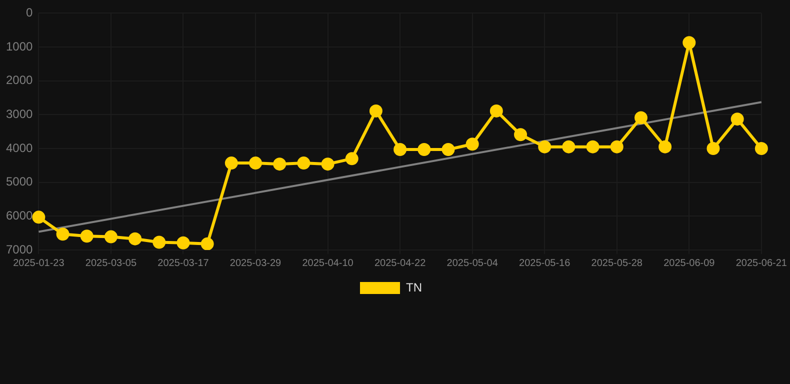 The height and width of the screenshot is (384, 790). What do you see at coordinates (20, 114) in the screenshot?
I see `y-tick-label: 3000` at bounding box center [20, 114].